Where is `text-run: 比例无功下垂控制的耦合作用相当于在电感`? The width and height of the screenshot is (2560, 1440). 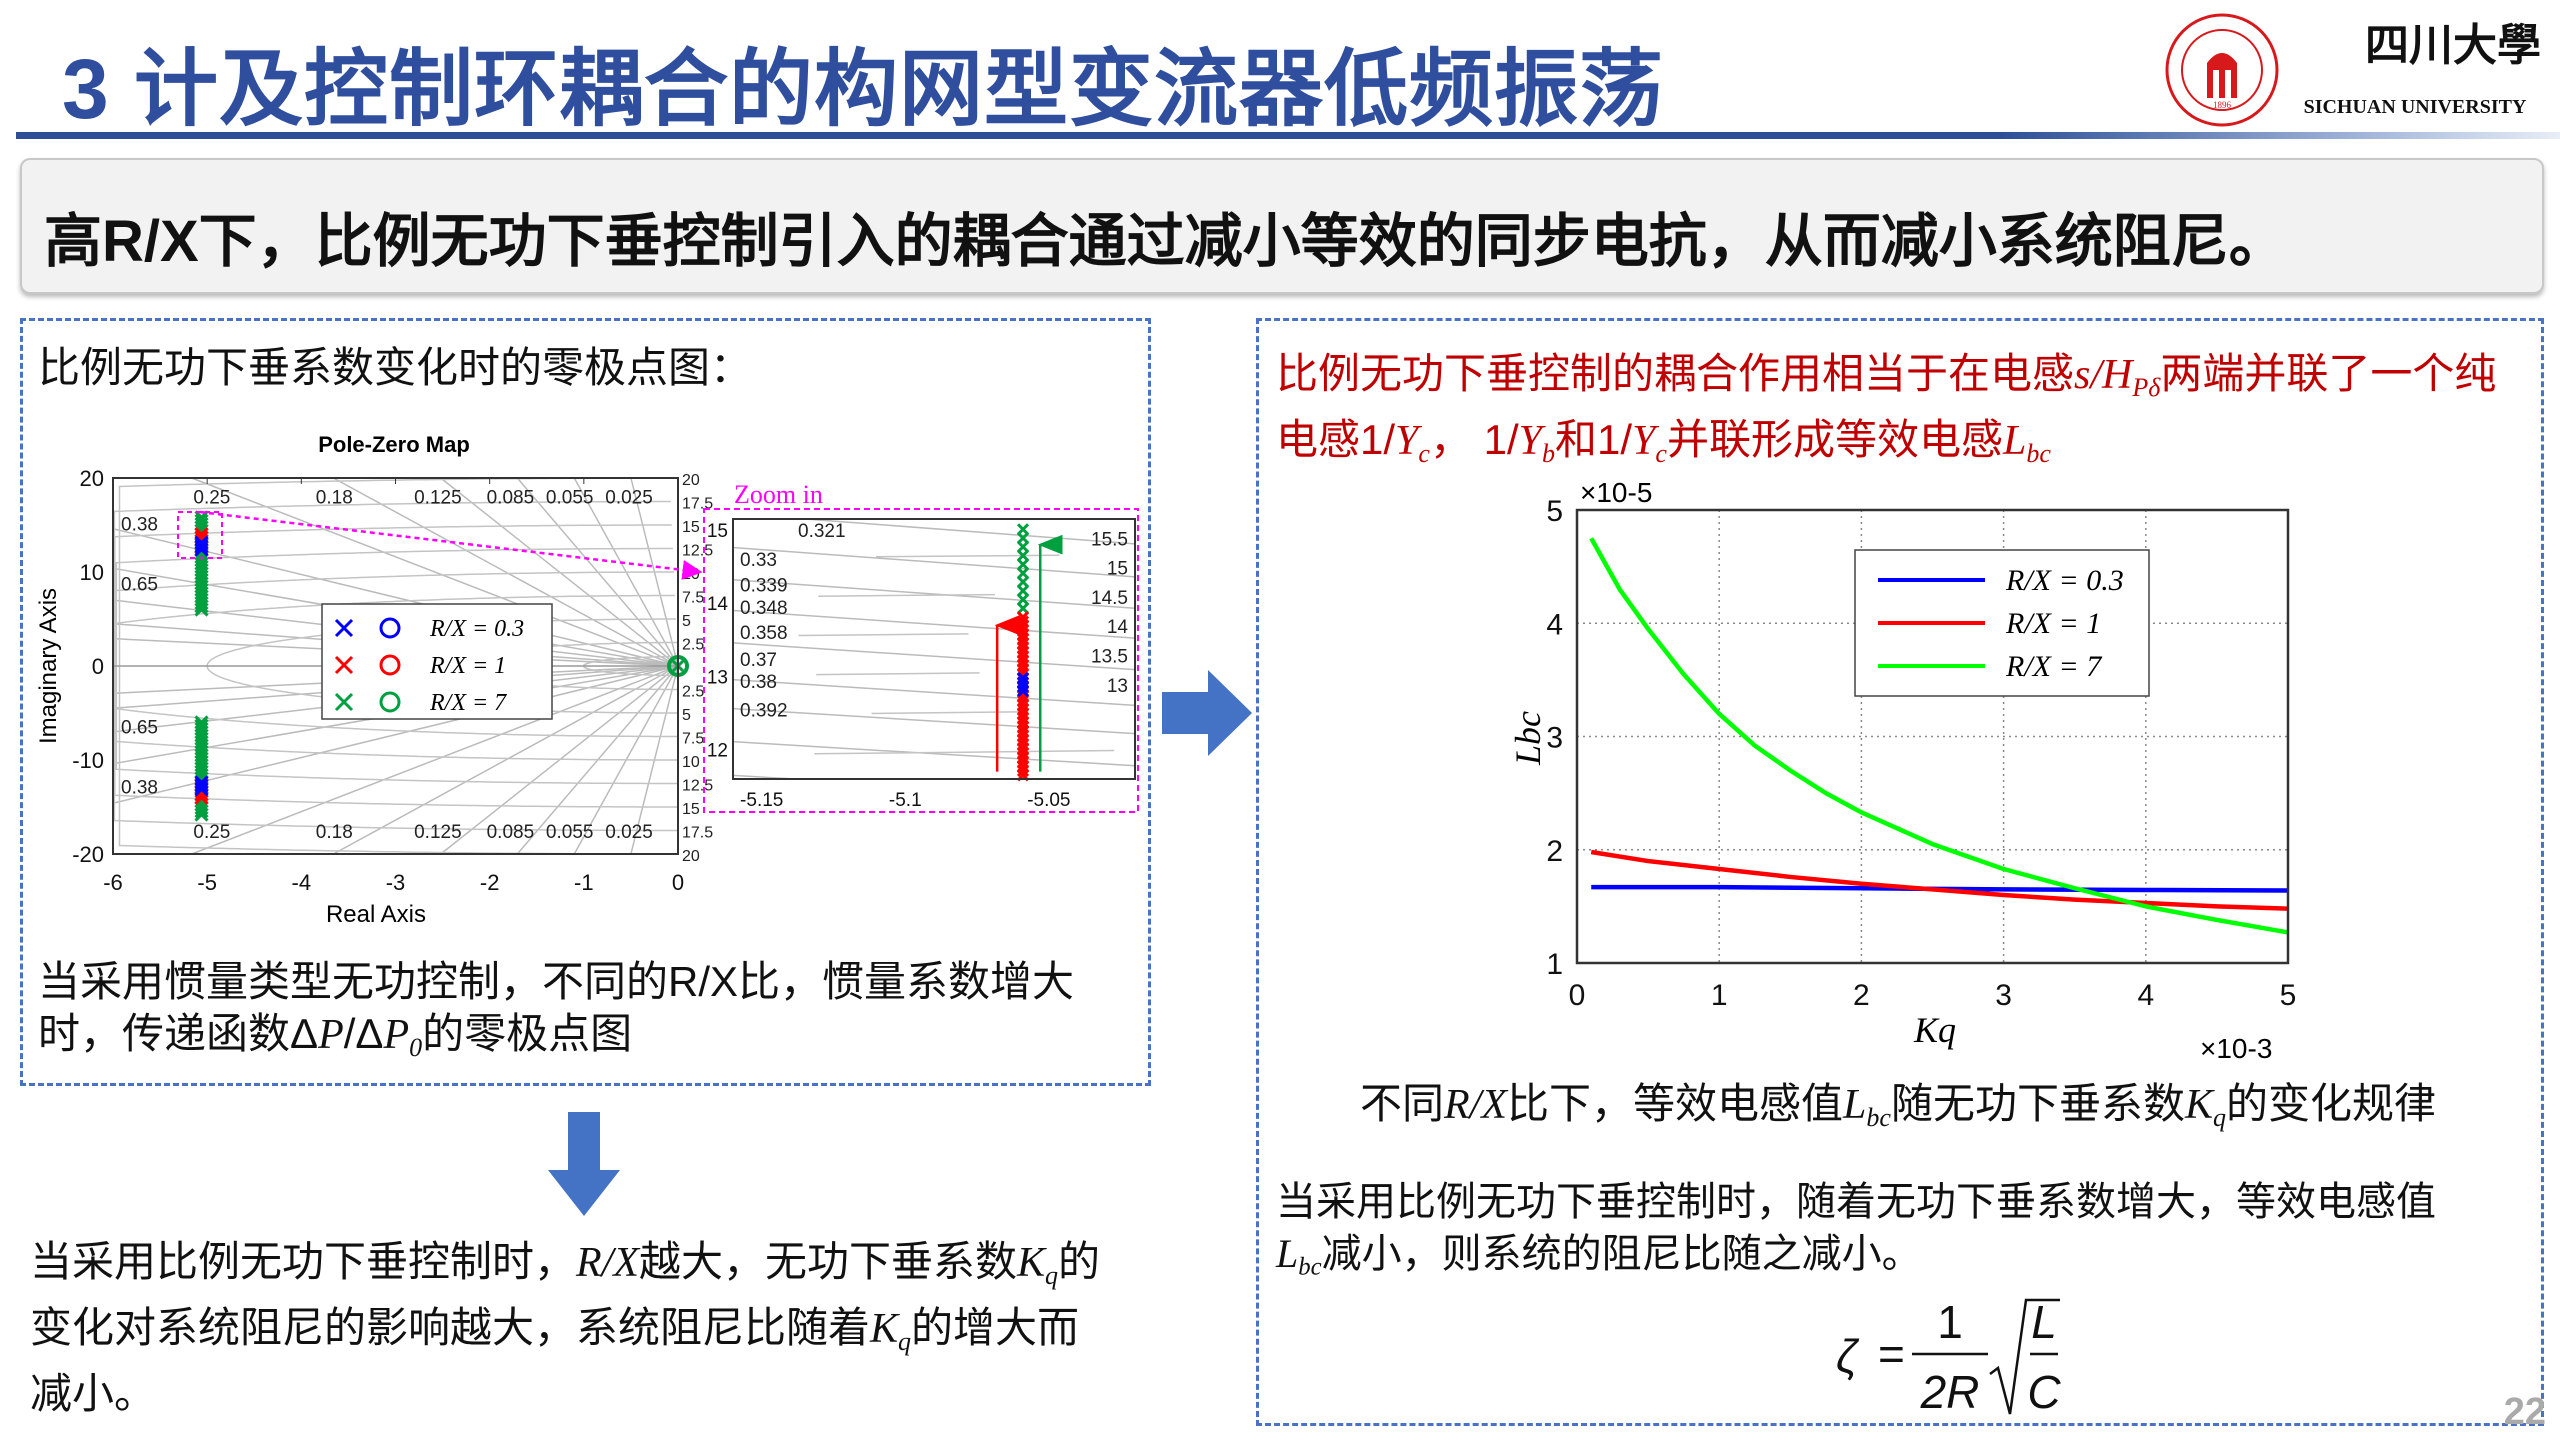 text-run: 比例无功下垂控制的耦合作用相当于在电感 is located at coordinates (1675, 373).